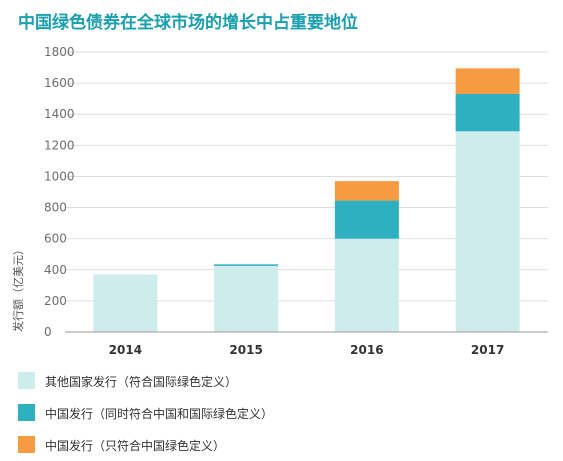 The height and width of the screenshot is (461, 563). Describe the element at coordinates (59, 192) in the screenshot. I see `y-tick-labels: 0 200 400 600 800 1000 1200 1400 1600 1800` at that location.